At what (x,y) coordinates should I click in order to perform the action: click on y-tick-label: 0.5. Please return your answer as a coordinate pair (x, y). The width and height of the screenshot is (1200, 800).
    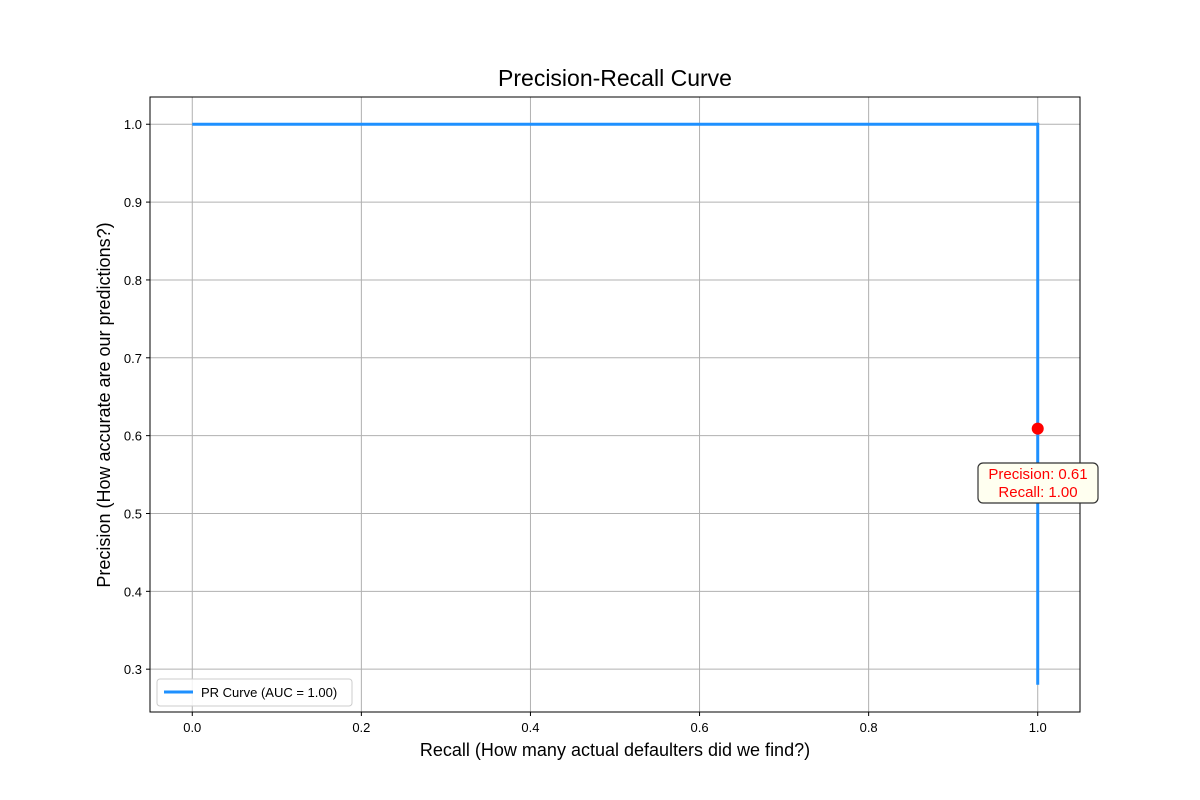
    Looking at the image, I should click on (133, 513).